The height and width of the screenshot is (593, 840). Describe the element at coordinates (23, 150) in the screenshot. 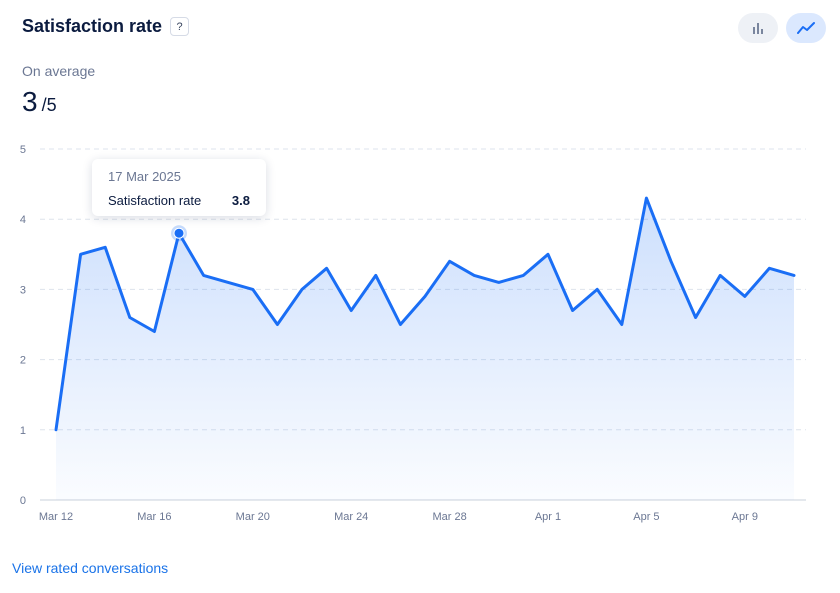

I see `y-tick-label: 5` at that location.